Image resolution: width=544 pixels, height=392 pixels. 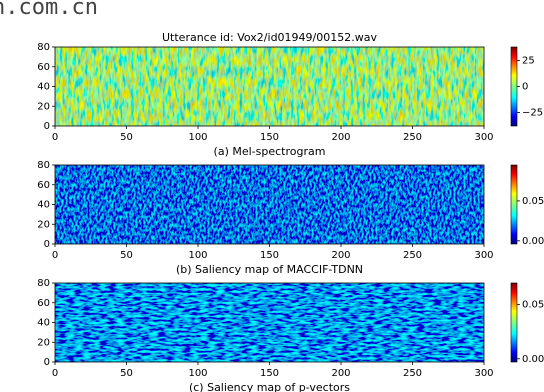 What do you see at coordinates (270, 151) in the screenshot?
I see `caption: (a) Mel-spectrogram` at bounding box center [270, 151].